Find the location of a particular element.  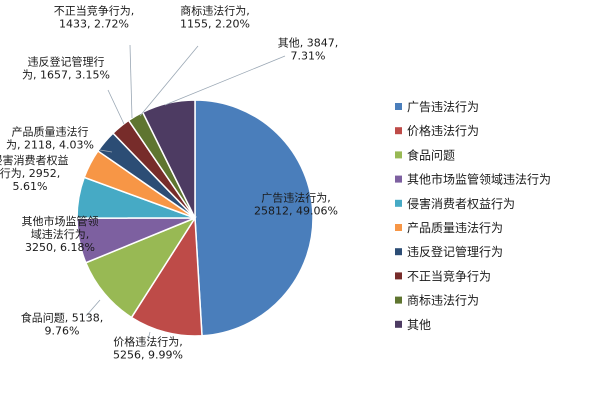

slice-data-label: 广告违法行为, 25812, 49.06% is located at coordinates (296, 204).